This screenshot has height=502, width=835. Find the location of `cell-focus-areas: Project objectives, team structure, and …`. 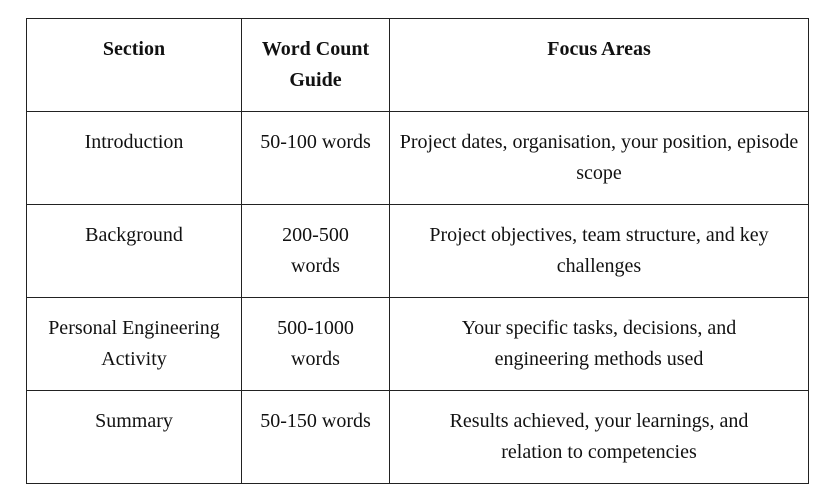

cell-focus-areas: Project objectives, team structure, and … is located at coordinates (599, 251).